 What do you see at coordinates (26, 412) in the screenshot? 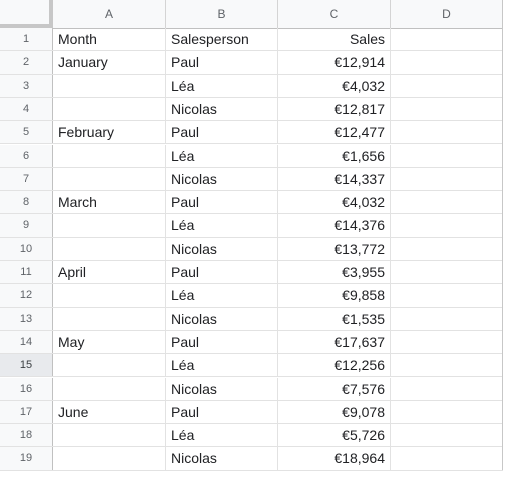
I see `row-header: 17` at bounding box center [26, 412].